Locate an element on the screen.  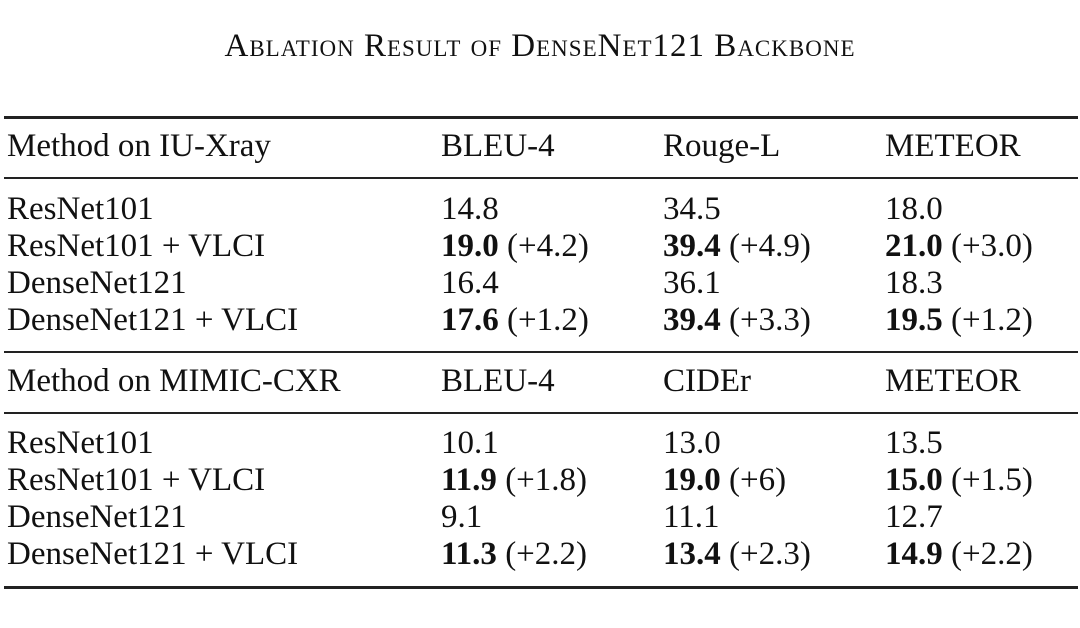
value-cell: 9.1 is located at coordinates (461, 517).